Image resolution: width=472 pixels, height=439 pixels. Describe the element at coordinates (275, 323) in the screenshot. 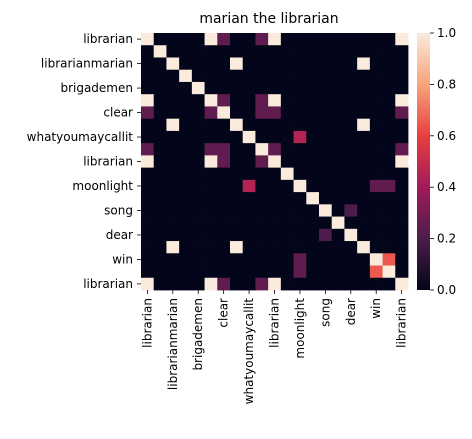

I see `x-tick-label: librarian` at that location.